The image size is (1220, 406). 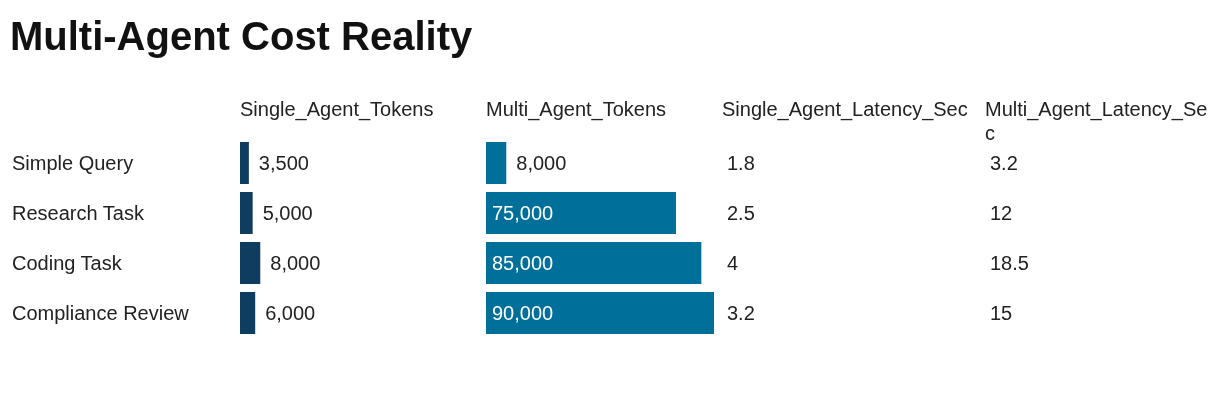 What do you see at coordinates (523, 213) in the screenshot?
I see `data-label: 75,000` at bounding box center [523, 213].